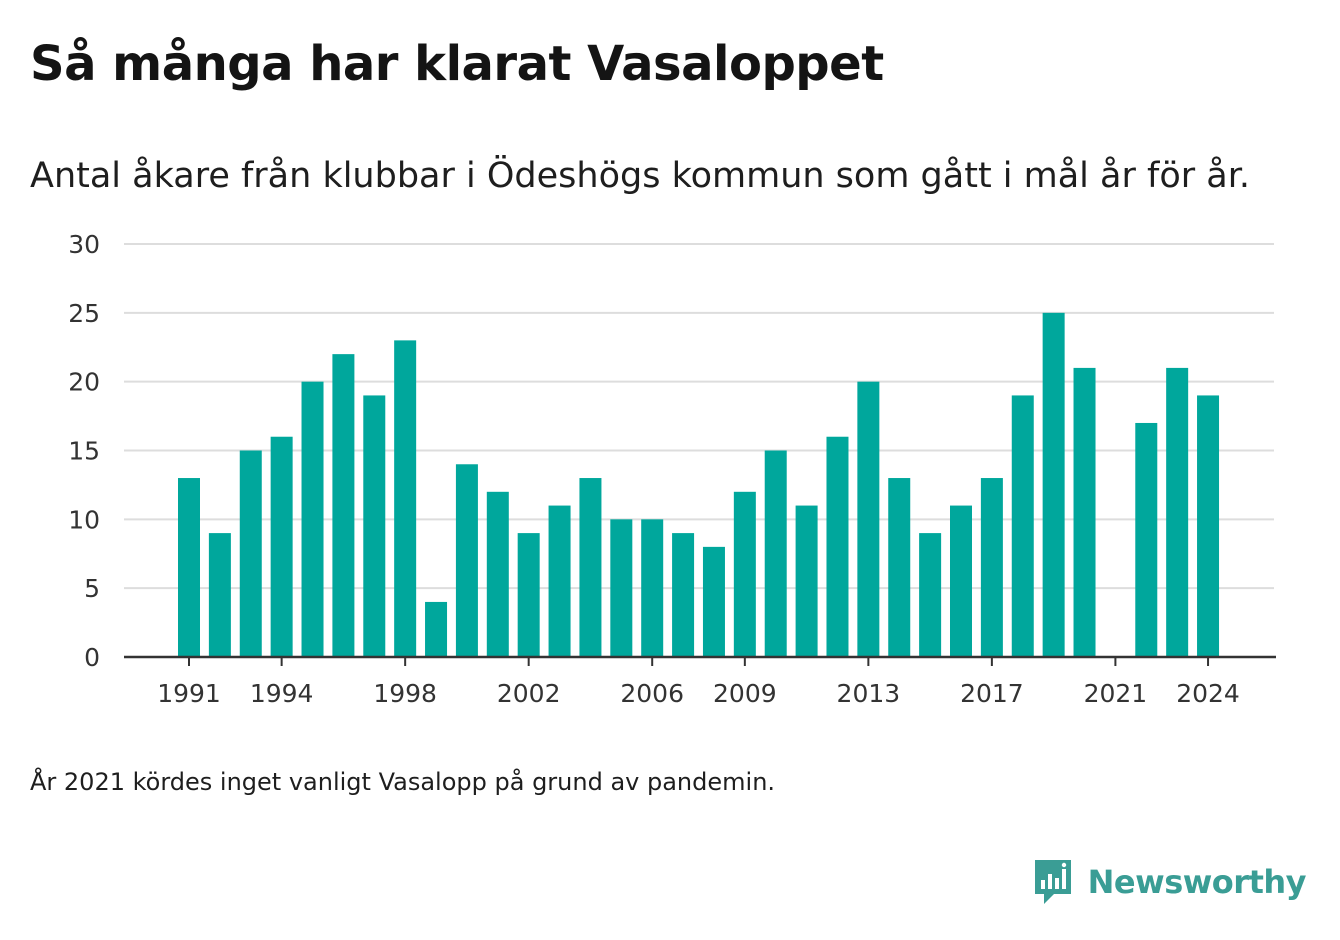 The image size is (1340, 940). What do you see at coordinates (837, 546) in the screenshot?
I see `bar-2012` at bounding box center [837, 546].